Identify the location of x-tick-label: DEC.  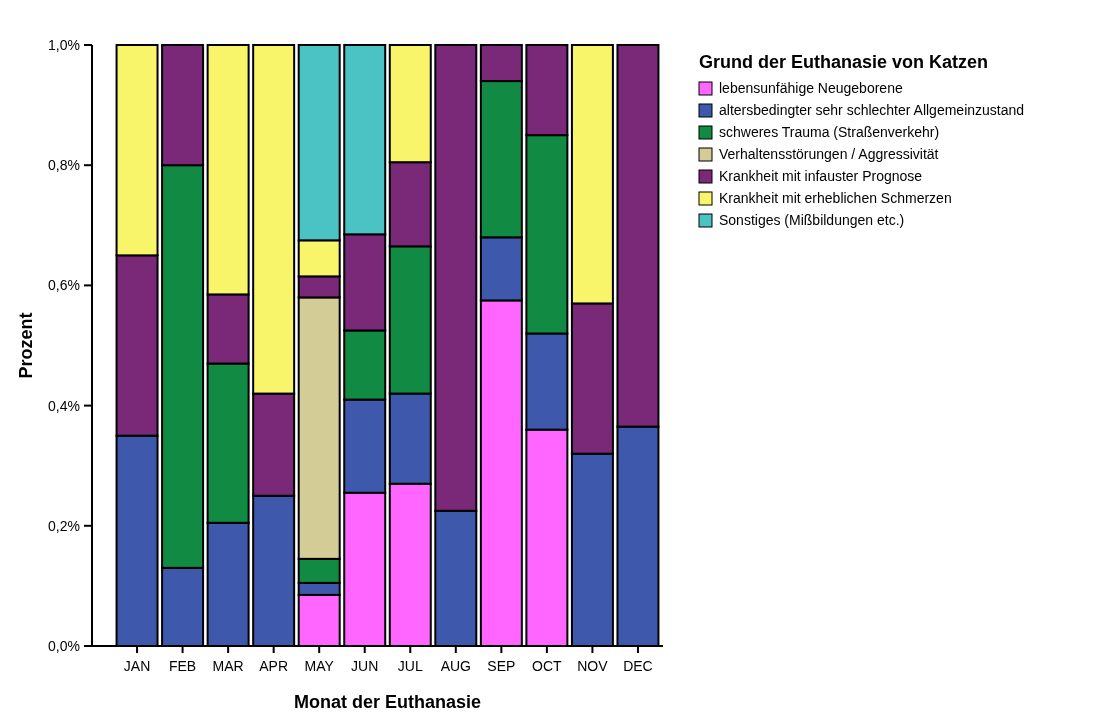
(638, 666).